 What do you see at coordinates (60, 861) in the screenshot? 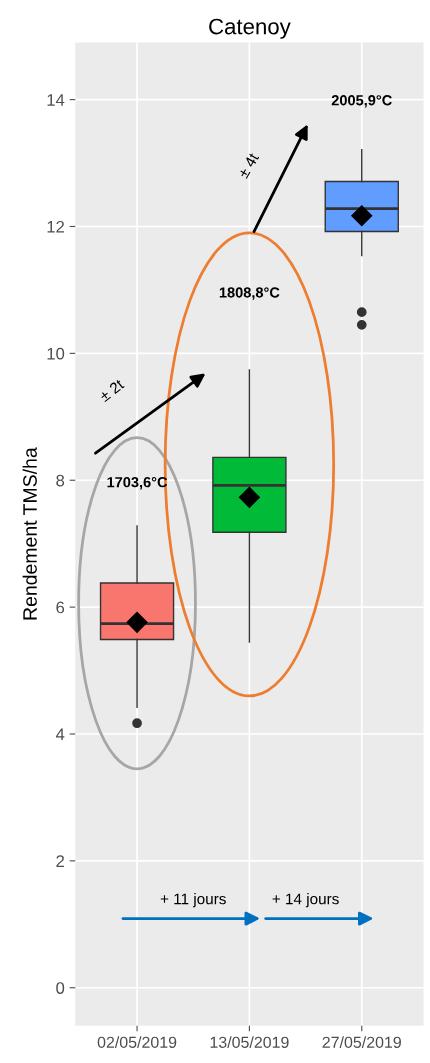
I see `y-tick-label: 2` at bounding box center [60, 861].